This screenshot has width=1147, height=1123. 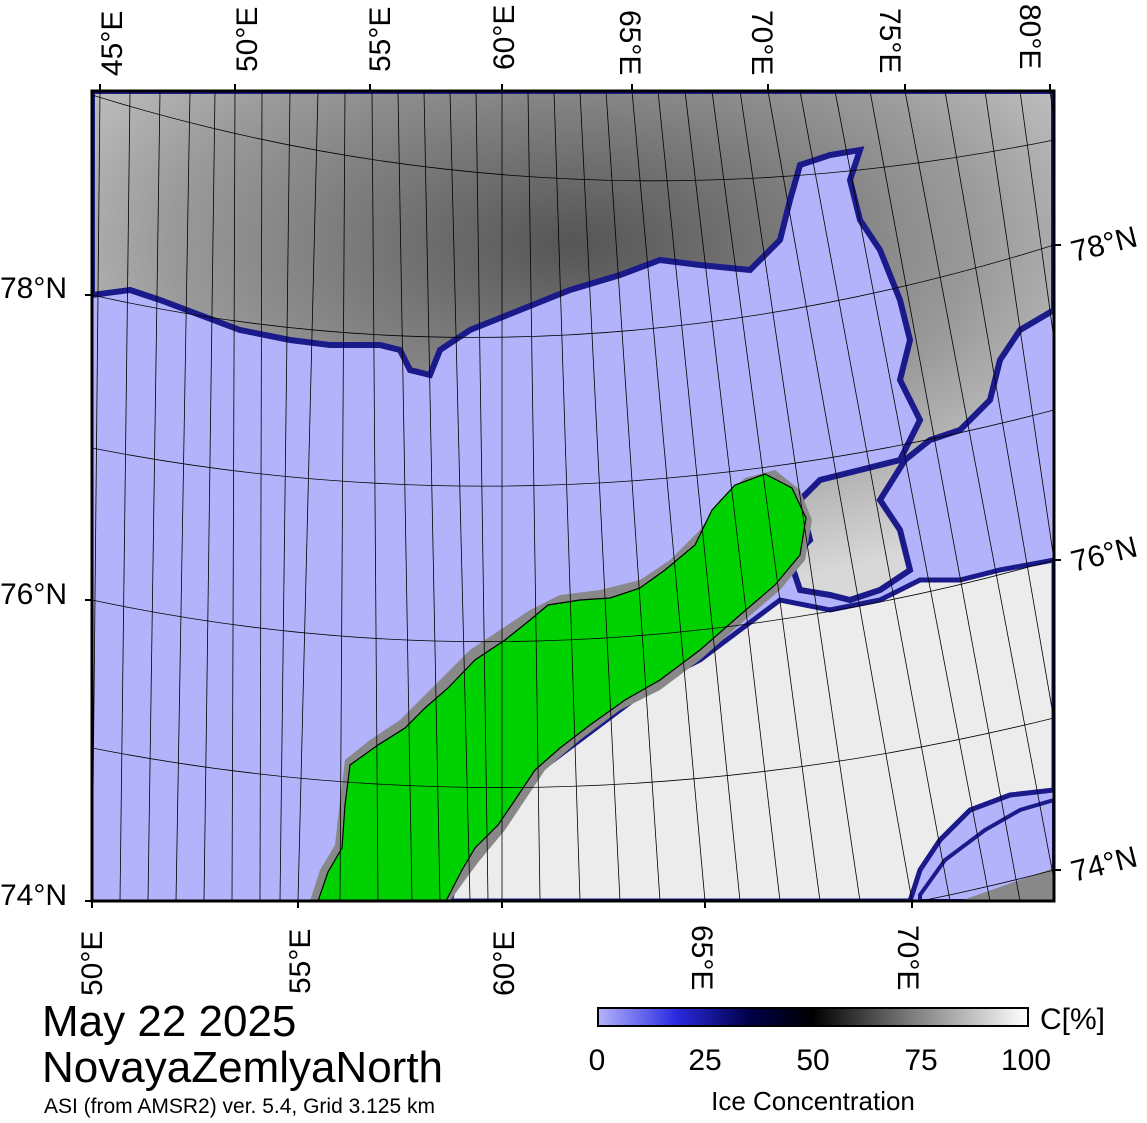 I want to click on top-longitude-labels: 45°E 50°E 55°E 60°E 65°E 70°E 75°E 80°E, so click(x=571, y=40).